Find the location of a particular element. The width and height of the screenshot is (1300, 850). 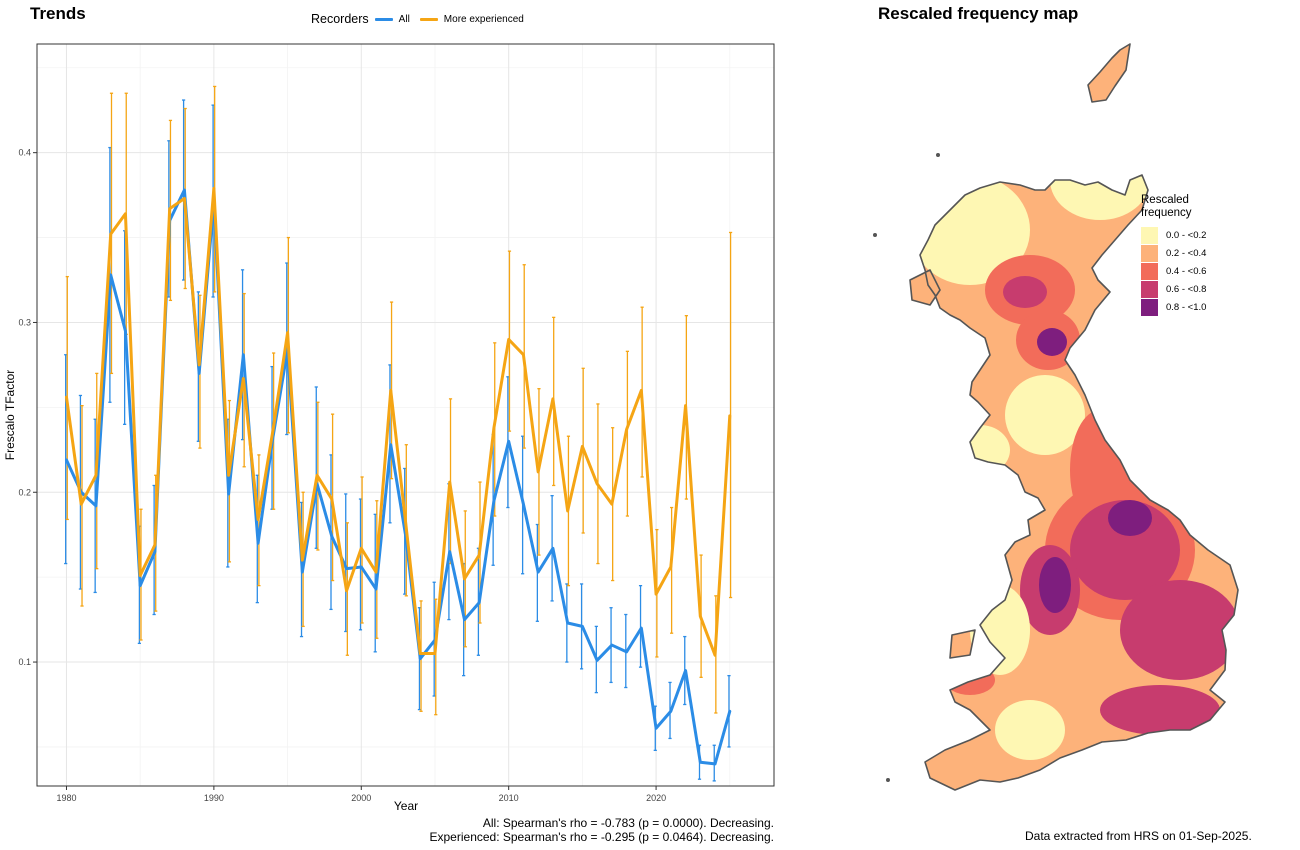

error-bar-all is located at coordinates (640, 626).